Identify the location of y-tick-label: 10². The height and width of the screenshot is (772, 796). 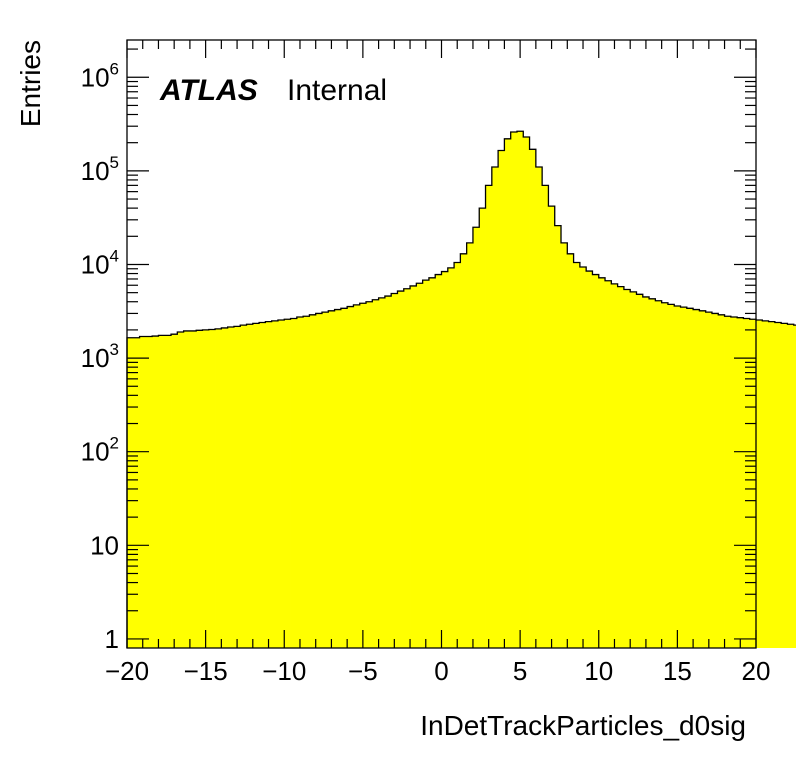
(100, 450).